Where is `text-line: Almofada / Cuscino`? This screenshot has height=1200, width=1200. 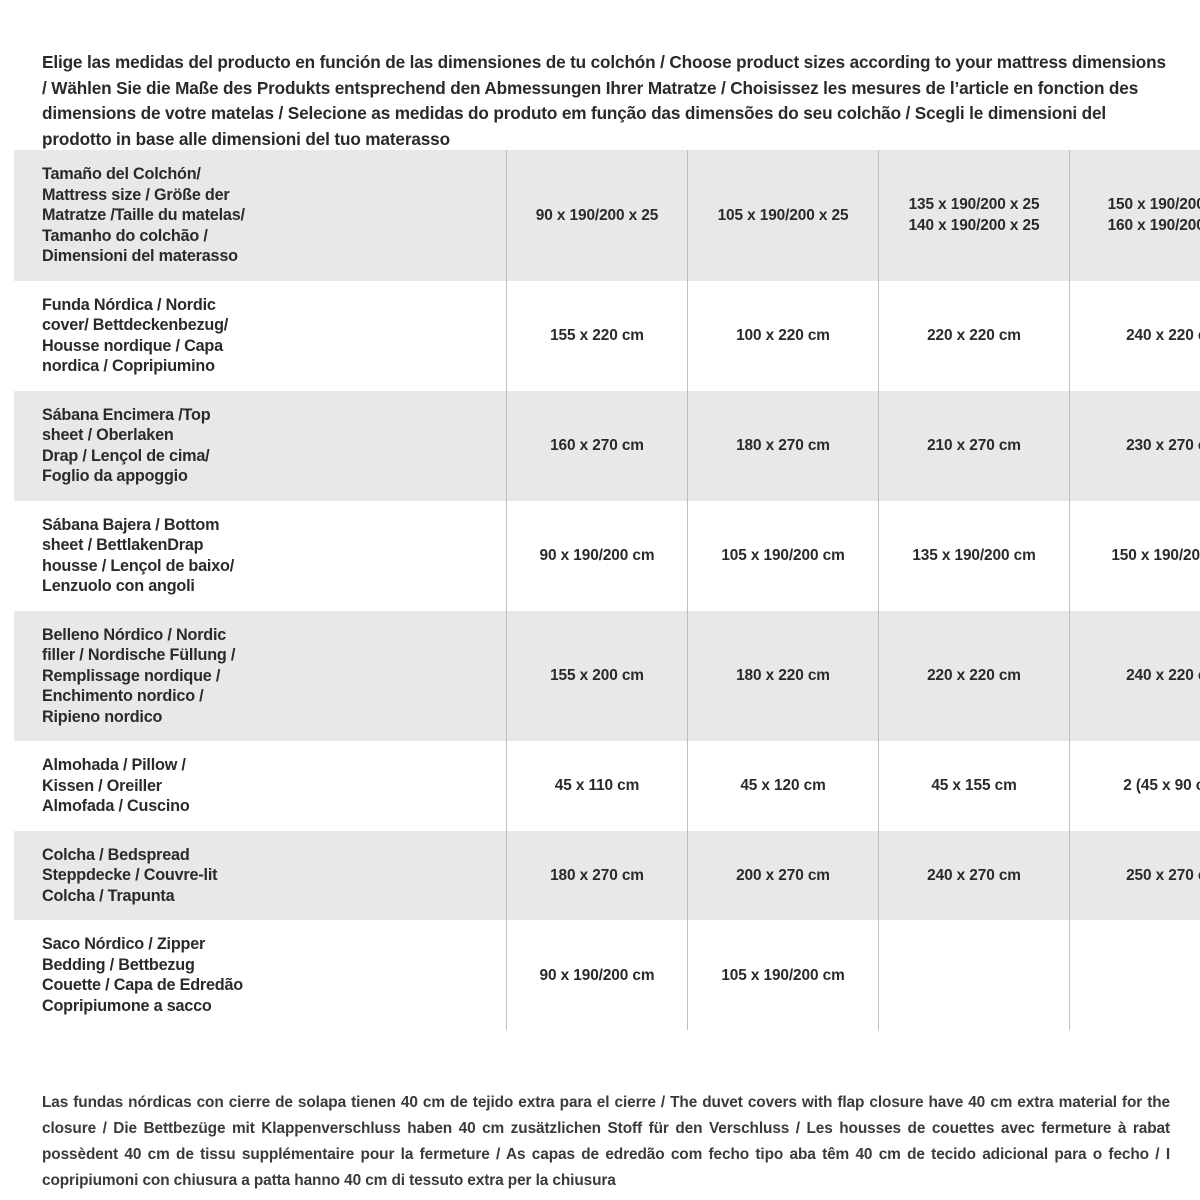
text-line: Almofada / Cuscino is located at coordinates (116, 806).